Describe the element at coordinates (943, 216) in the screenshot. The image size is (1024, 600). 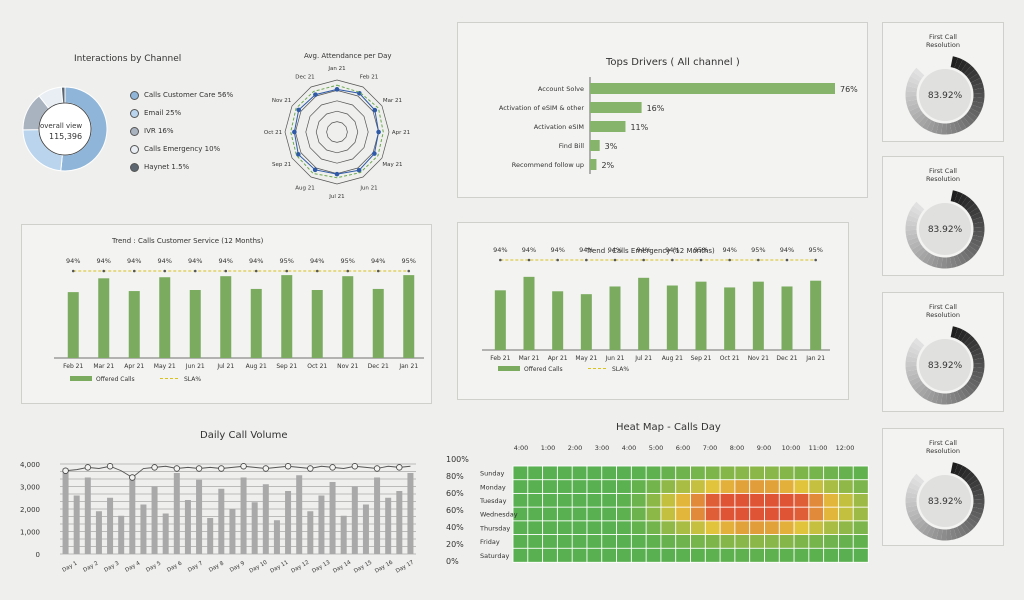
I see `gauge-panel: First Call Resolution 83.92%` at that location.